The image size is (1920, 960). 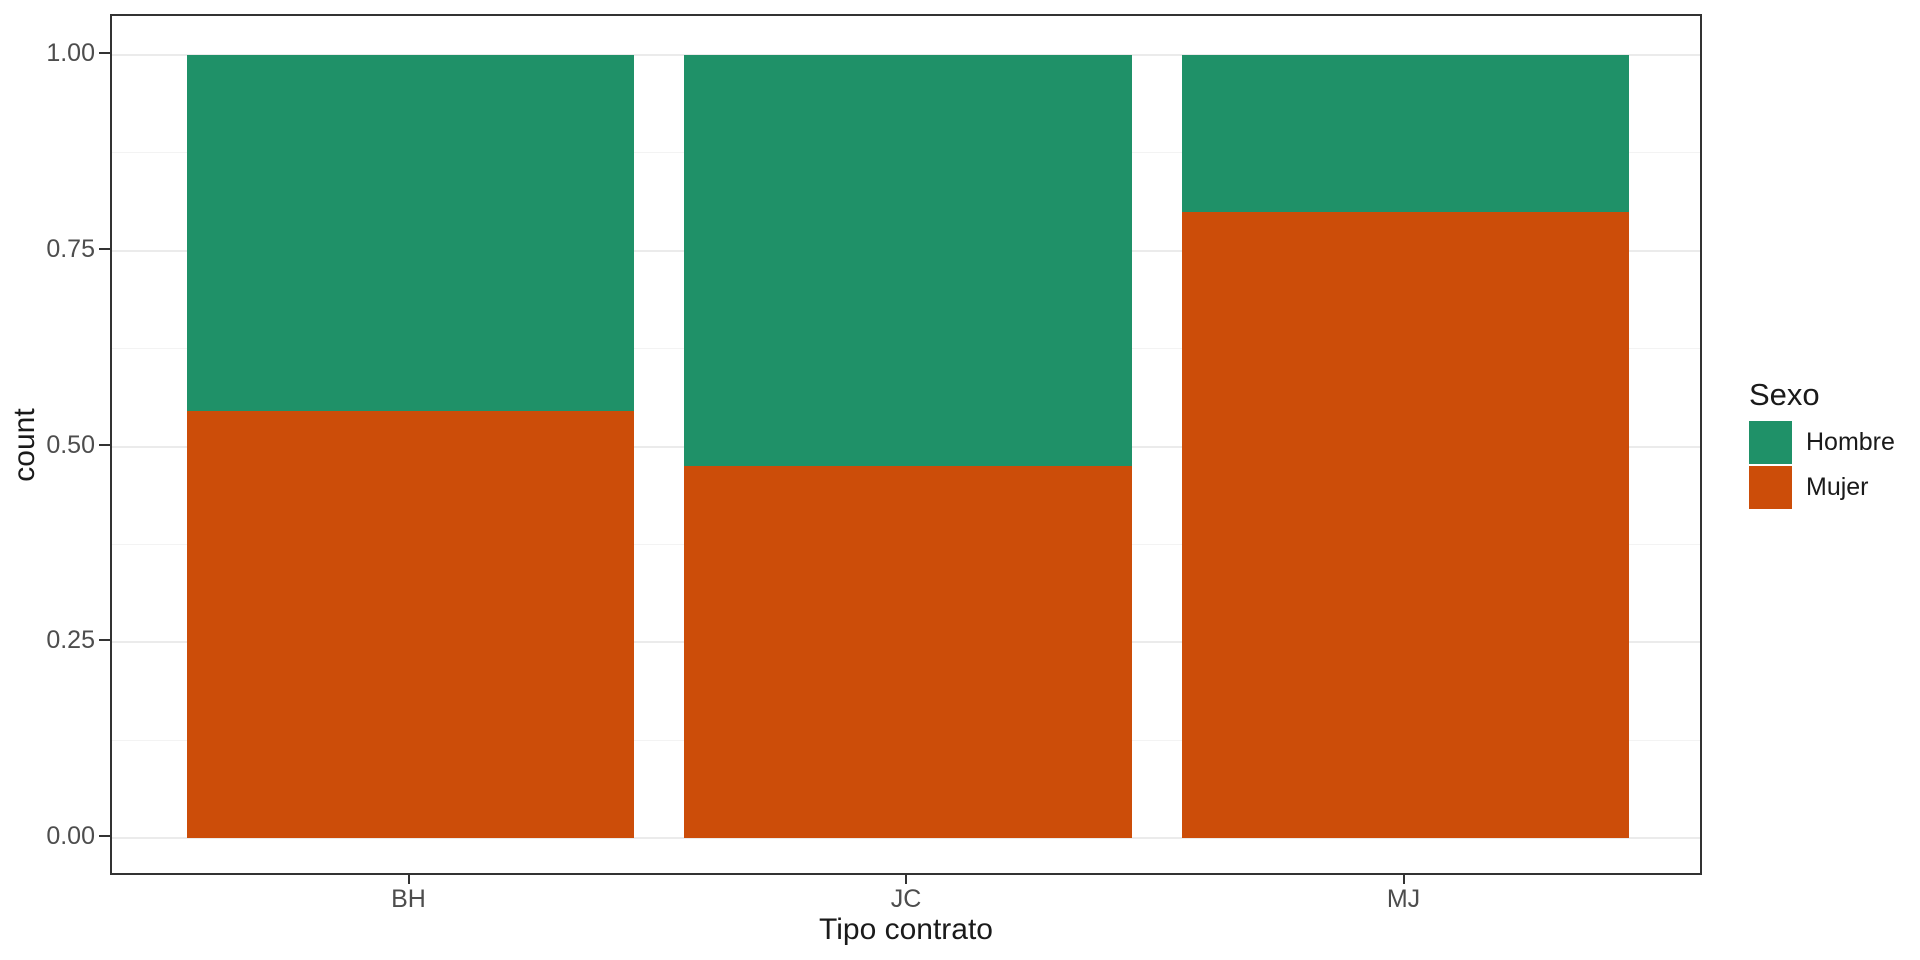 I want to click on legend-key-hombre, so click(x=1770, y=442).